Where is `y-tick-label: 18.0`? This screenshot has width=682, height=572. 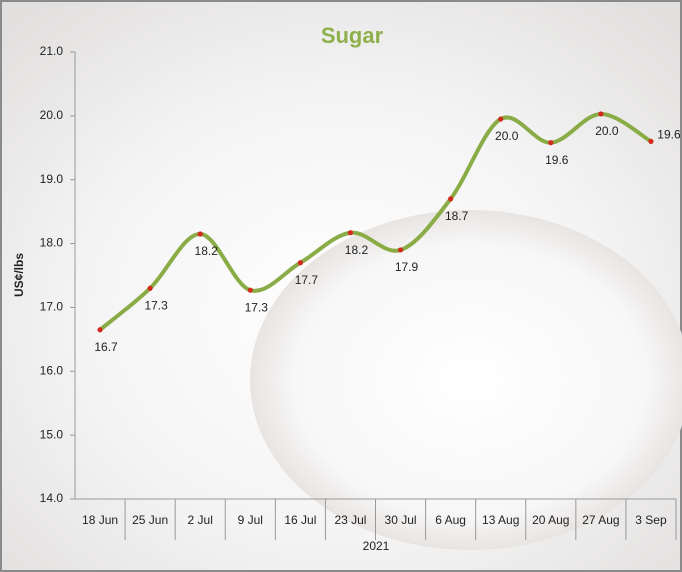 y-tick-label: 18.0 is located at coordinates (52, 243).